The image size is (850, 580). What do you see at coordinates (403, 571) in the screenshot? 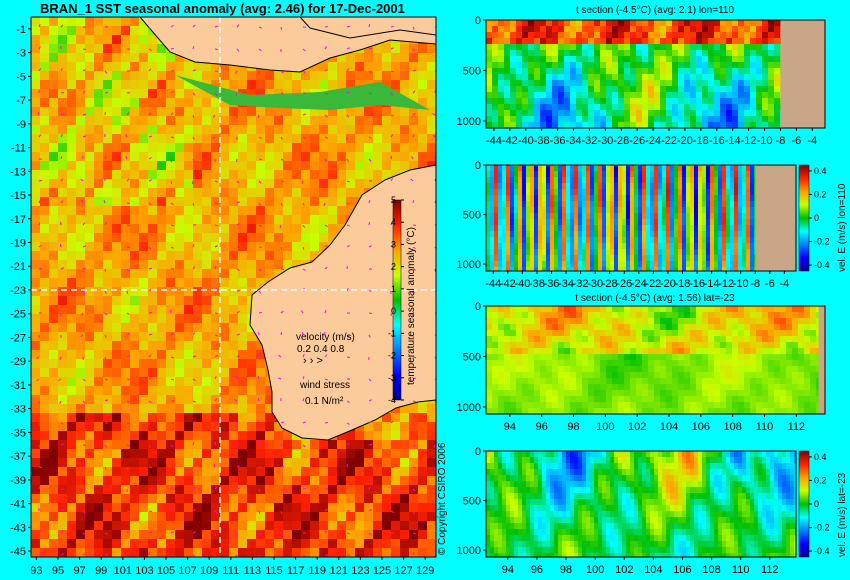
I see `map-x-tick-label: 127` at bounding box center [403, 571].